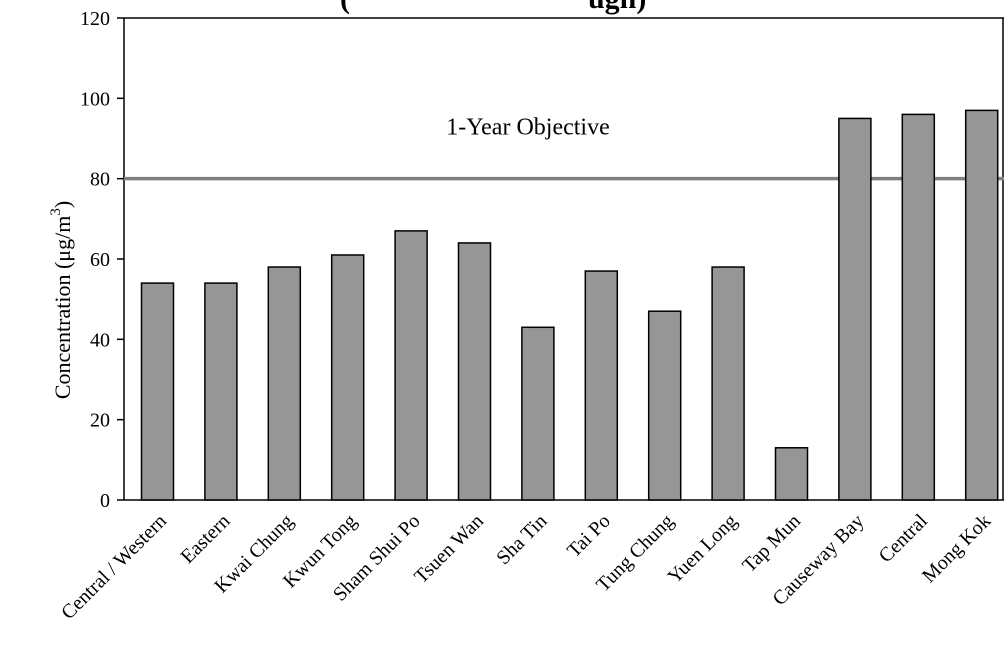  I want to click on y-axis-ticks: 0 20 40 60 80 100 120, so click(102, 260).